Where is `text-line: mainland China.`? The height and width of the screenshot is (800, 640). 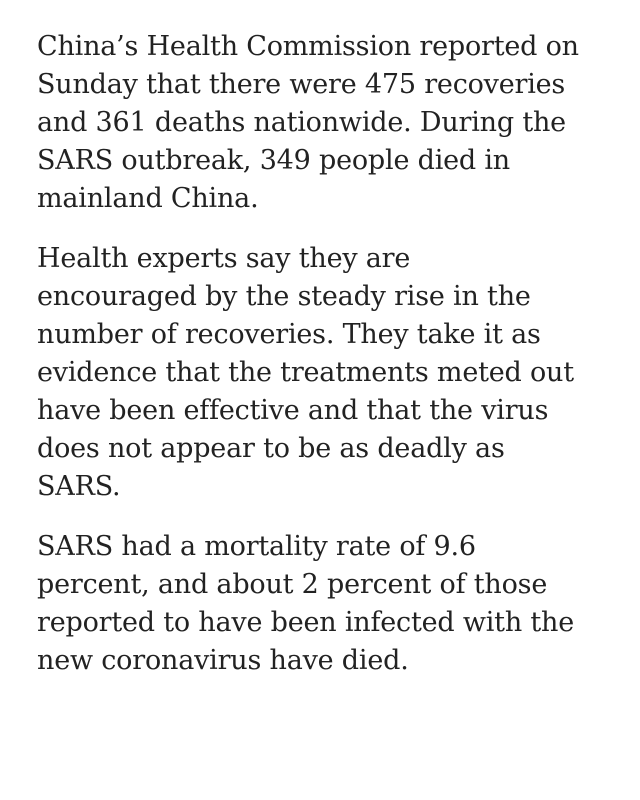 text-line: mainland China. is located at coordinates (148, 198).